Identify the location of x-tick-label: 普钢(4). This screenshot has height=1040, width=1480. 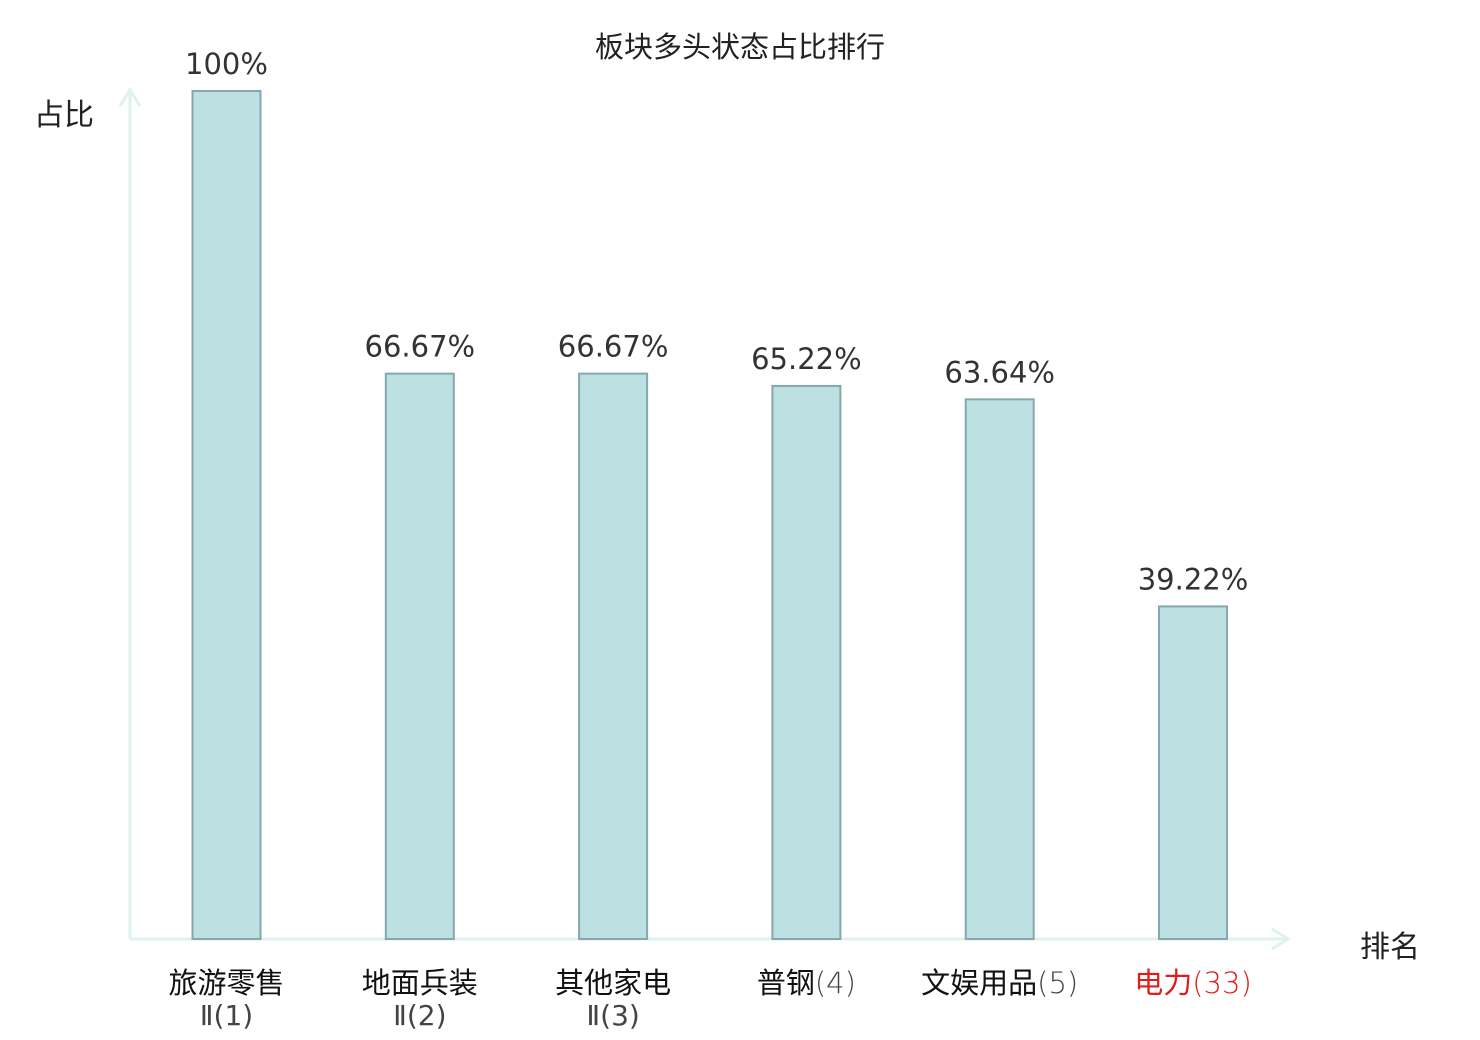
(806, 983).